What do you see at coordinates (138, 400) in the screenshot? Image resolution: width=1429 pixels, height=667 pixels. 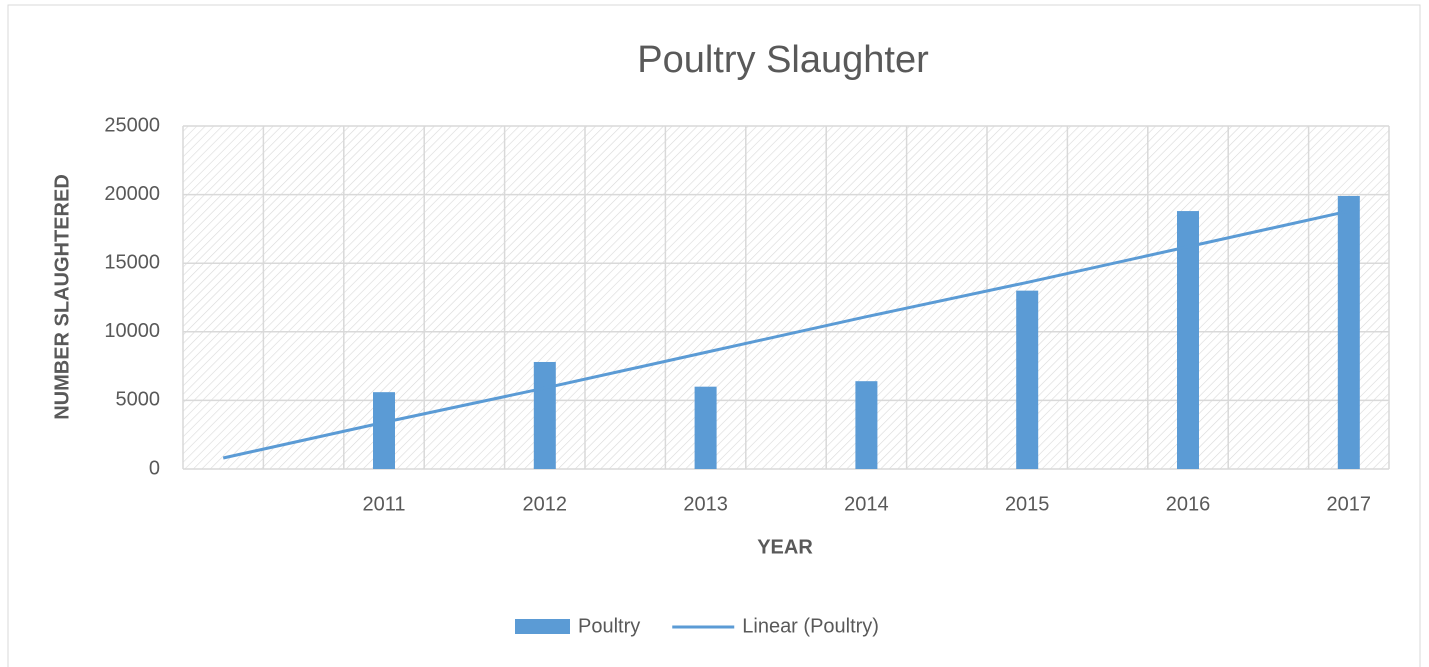 I see `y-tick-label: 5000` at bounding box center [138, 400].